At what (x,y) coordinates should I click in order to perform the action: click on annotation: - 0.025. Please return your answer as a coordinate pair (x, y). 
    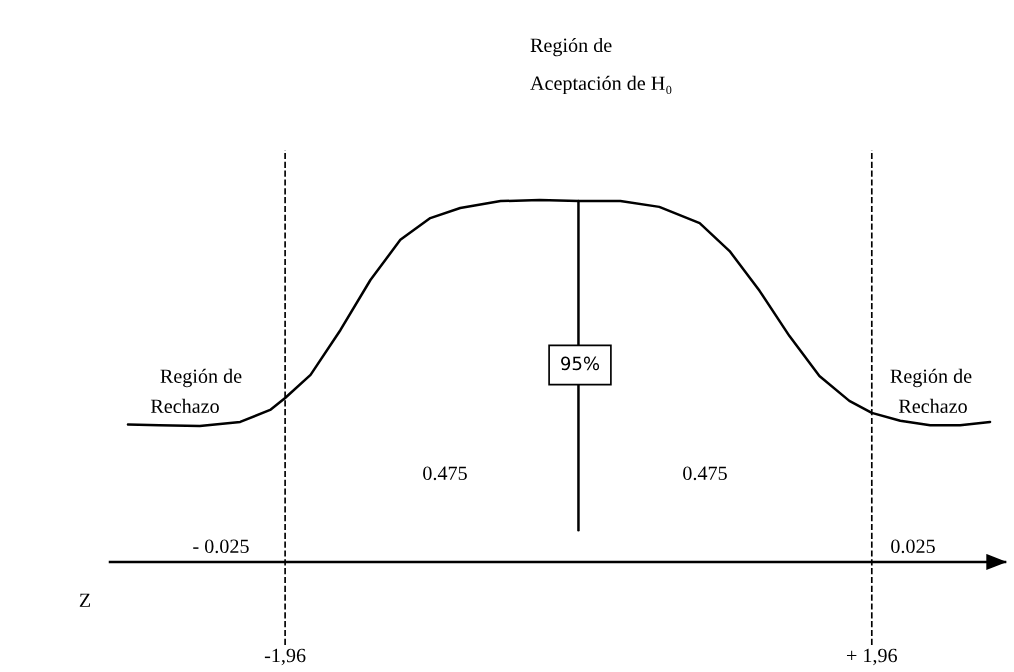
    Looking at the image, I should click on (221, 546).